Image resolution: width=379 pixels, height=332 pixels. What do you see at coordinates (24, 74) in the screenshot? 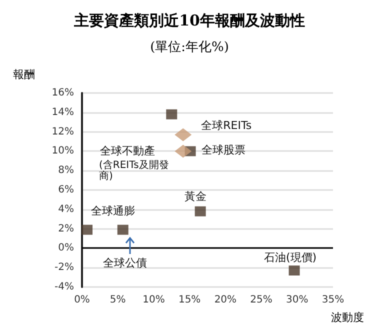
I see `y-axis-title: 報酬` at bounding box center [24, 74].